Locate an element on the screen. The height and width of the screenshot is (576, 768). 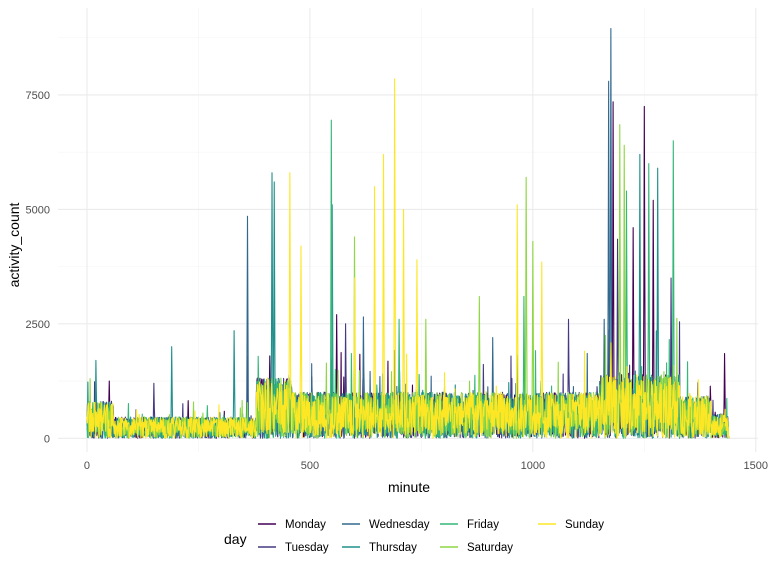
legend-label-friday: Friday is located at coordinates (483, 525).